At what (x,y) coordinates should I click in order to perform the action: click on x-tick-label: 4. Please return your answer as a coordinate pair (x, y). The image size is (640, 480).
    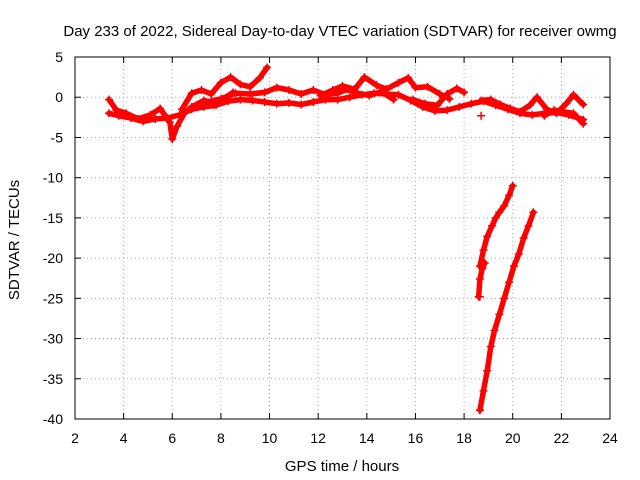
    Looking at the image, I should click on (124, 438).